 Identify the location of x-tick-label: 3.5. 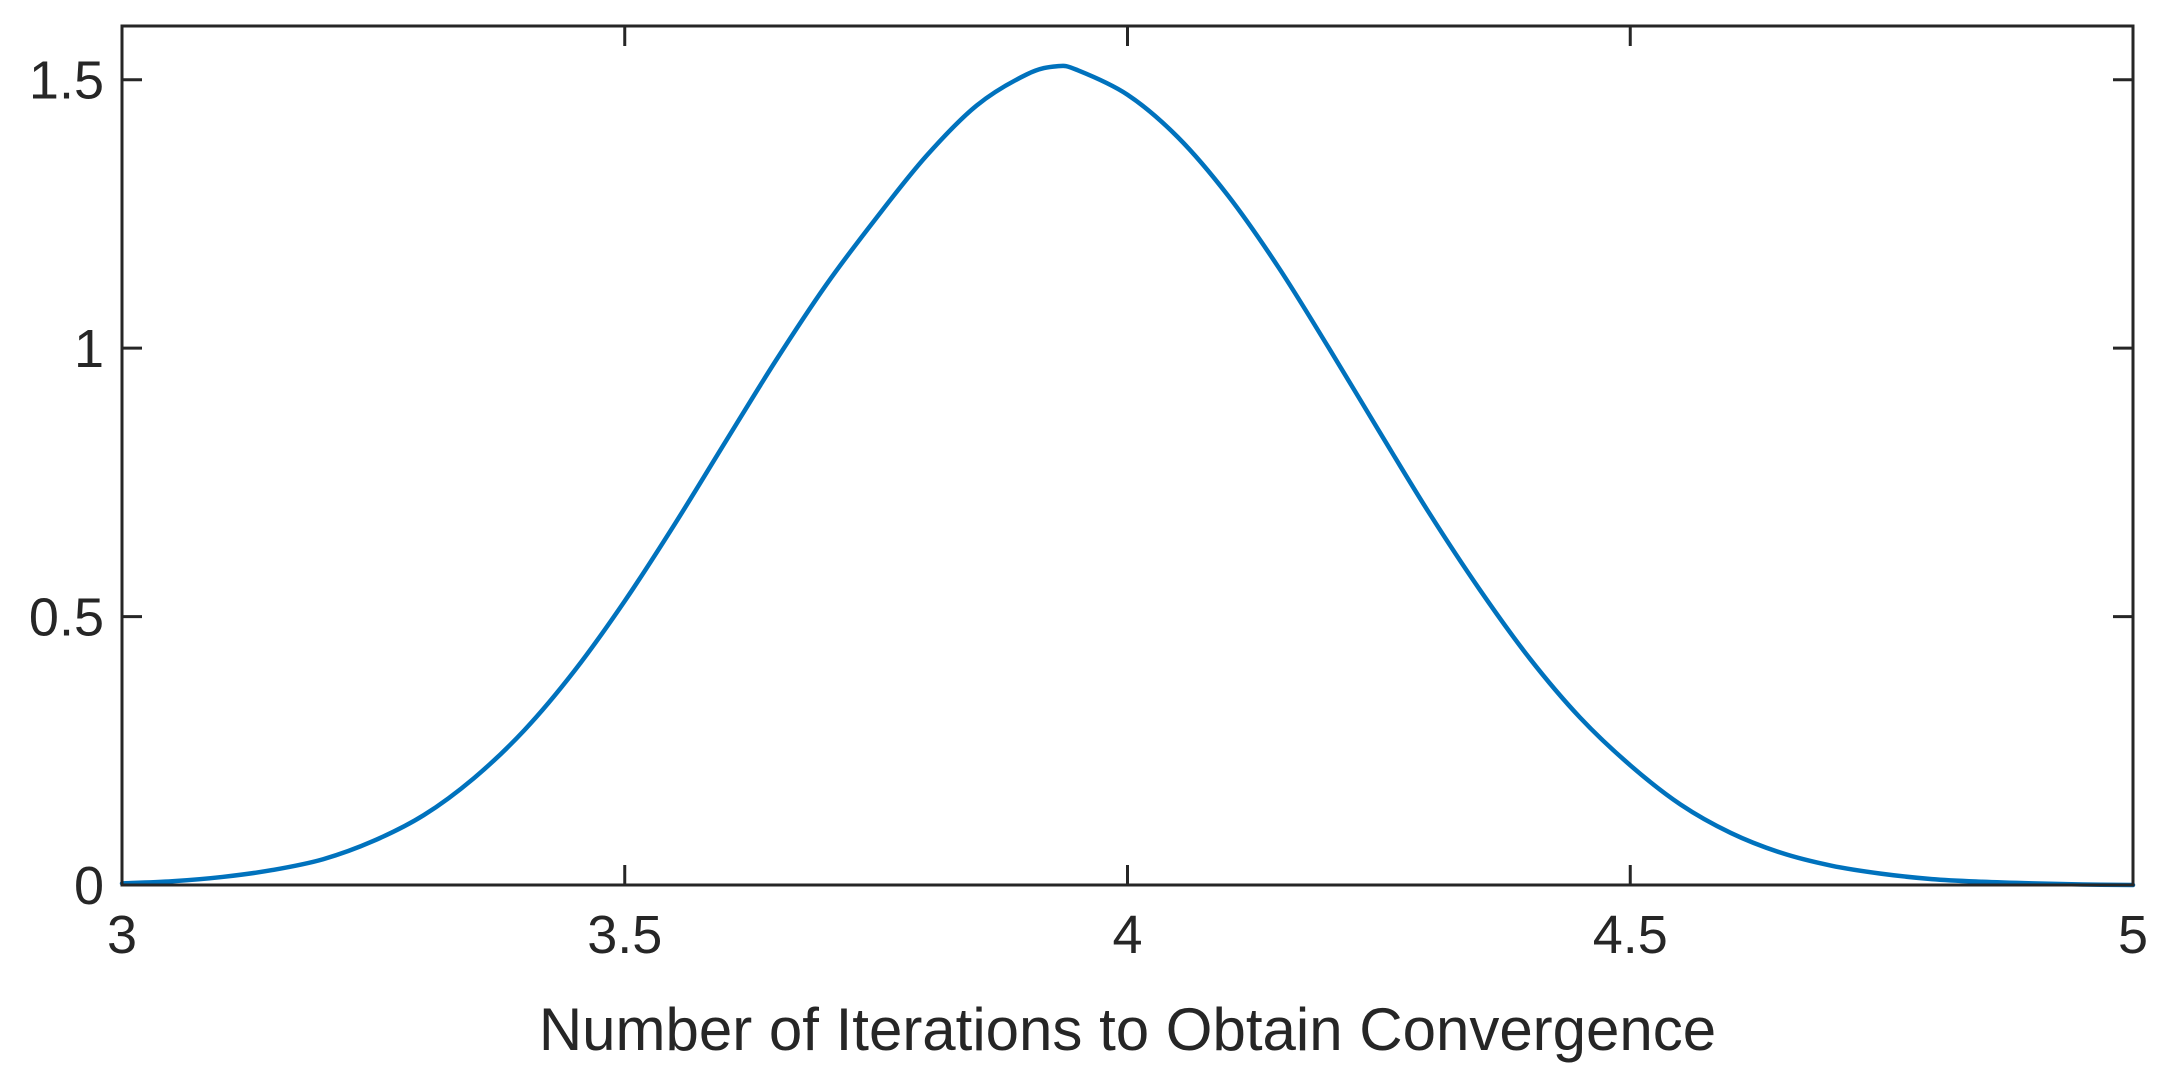
(624, 935).